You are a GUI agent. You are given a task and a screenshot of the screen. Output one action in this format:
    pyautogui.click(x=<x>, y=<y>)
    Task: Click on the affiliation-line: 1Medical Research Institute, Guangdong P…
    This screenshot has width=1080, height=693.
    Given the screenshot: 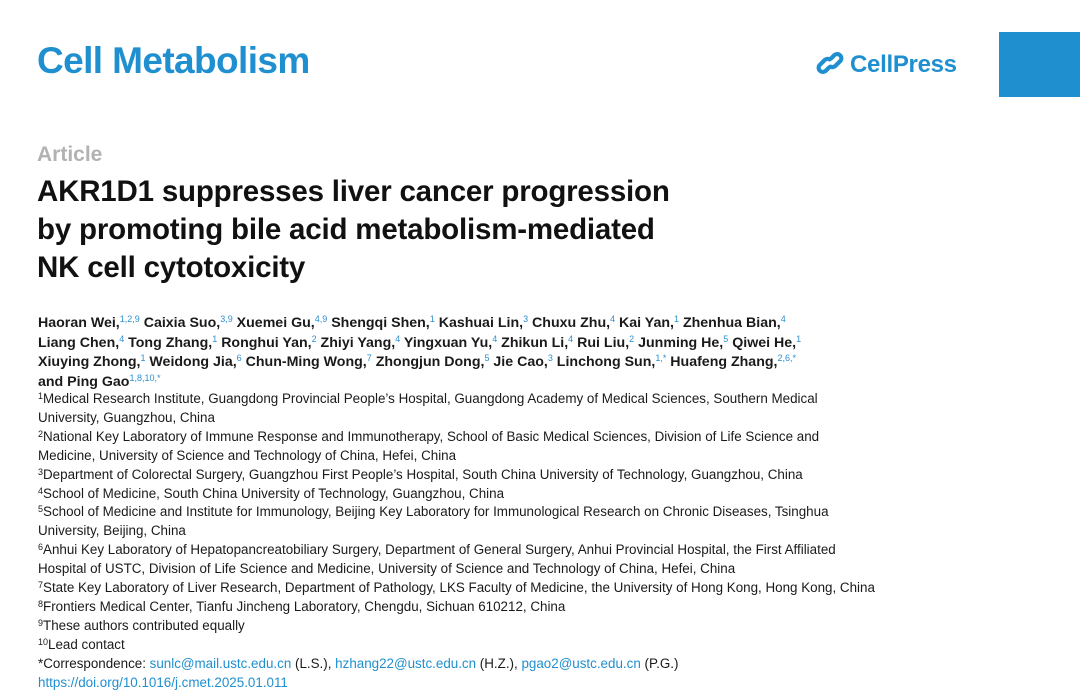 What is the action you would take?
    pyautogui.click(x=548, y=399)
    